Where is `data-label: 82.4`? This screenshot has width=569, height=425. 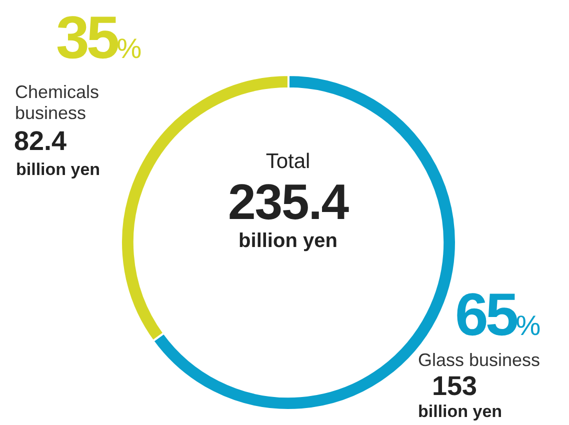
data-label: 82.4 is located at coordinates (40, 141).